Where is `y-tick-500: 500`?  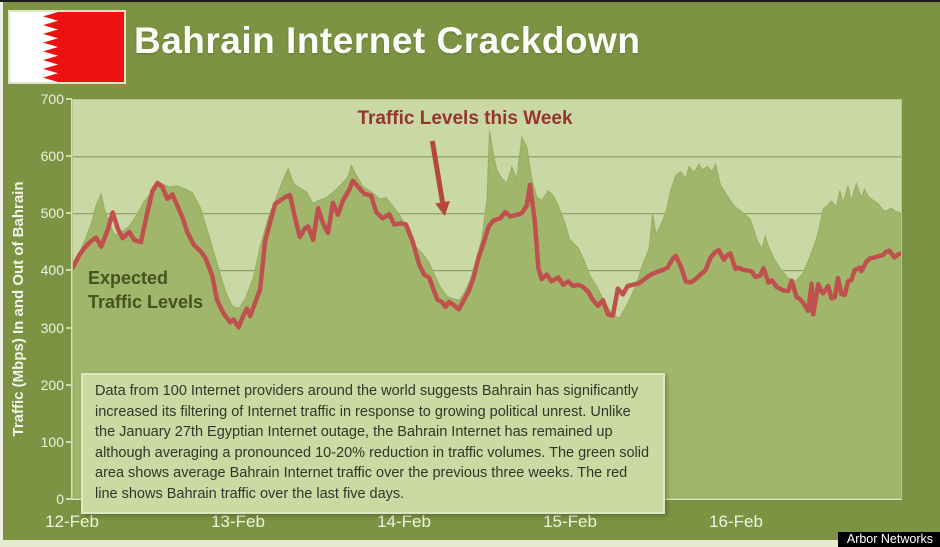 y-tick-500: 500 is located at coordinates (52, 213).